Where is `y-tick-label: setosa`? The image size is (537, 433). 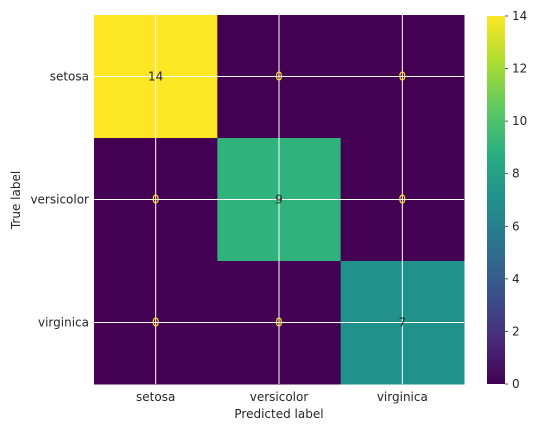 y-tick-label: setosa is located at coordinates (69, 77).